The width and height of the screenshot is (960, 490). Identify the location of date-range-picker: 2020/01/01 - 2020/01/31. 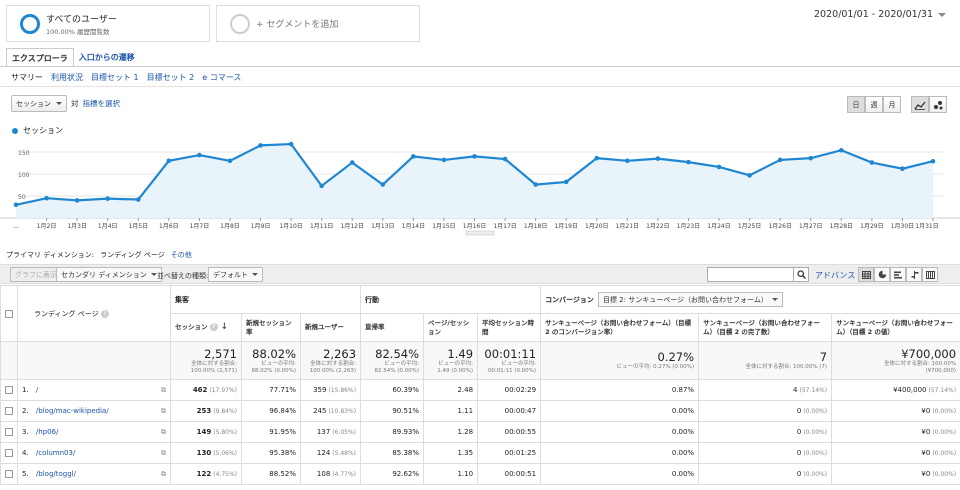
(880, 14).